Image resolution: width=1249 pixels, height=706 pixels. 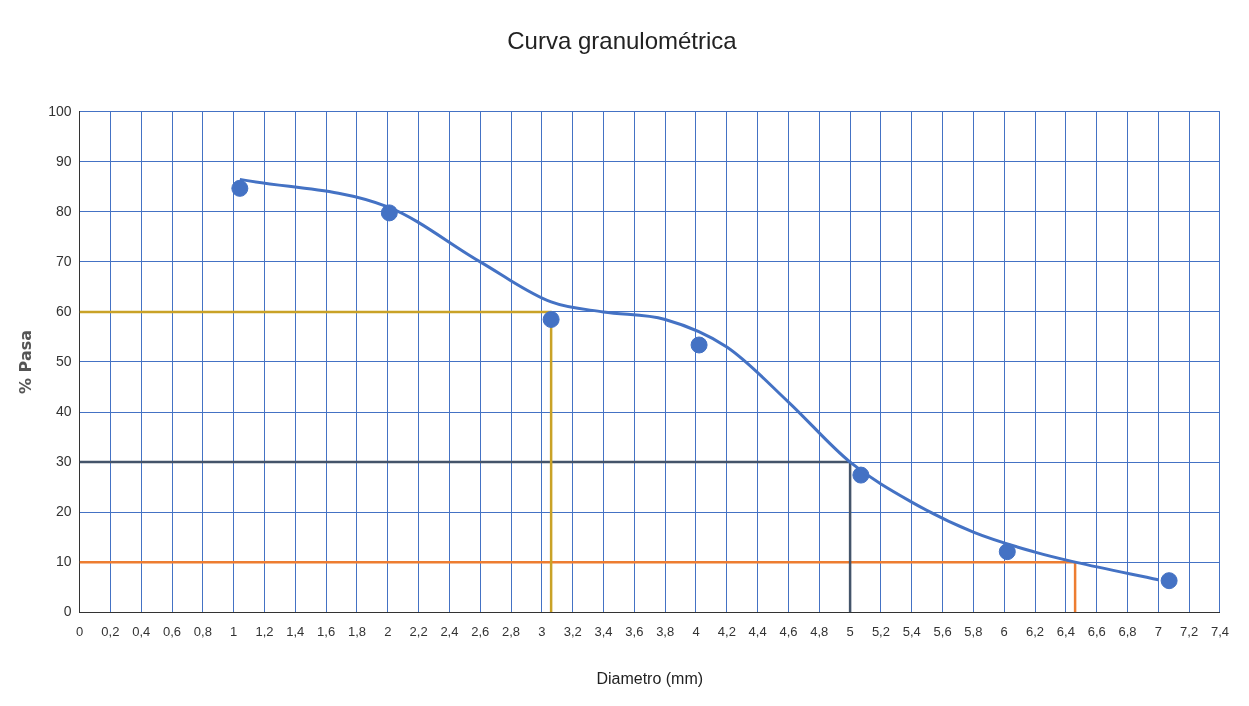 What do you see at coordinates (572, 631) in the screenshot?
I see `x-tick-label: 3,2` at bounding box center [572, 631].